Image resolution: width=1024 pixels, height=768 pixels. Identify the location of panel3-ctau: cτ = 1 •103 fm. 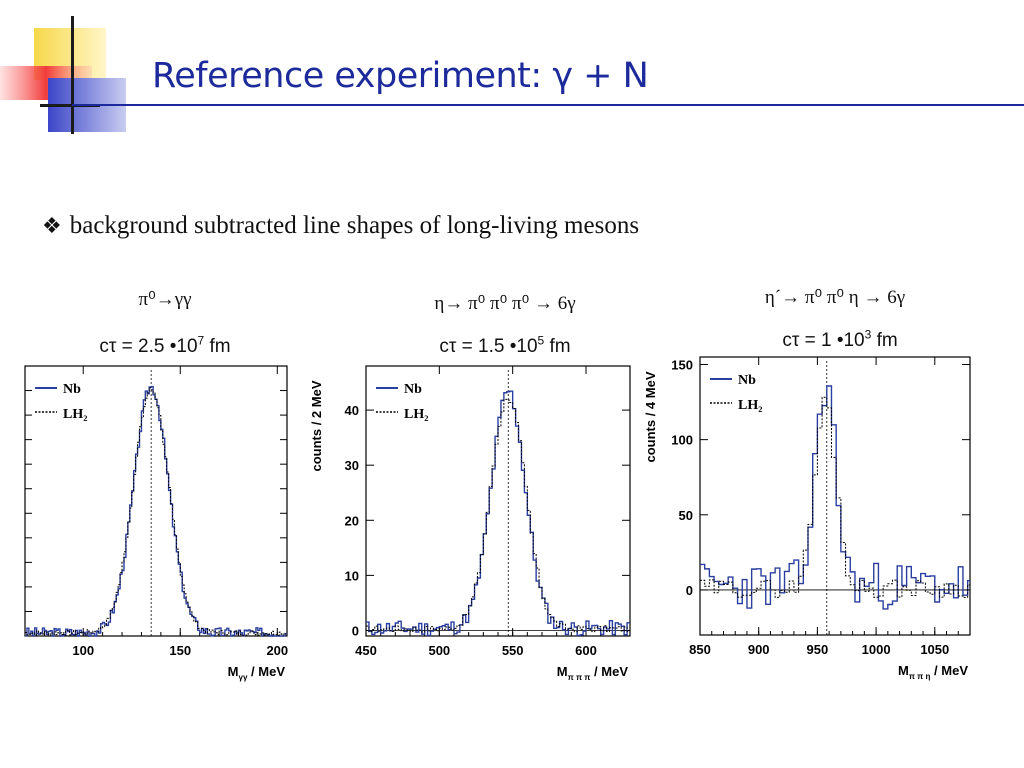
(840, 339).